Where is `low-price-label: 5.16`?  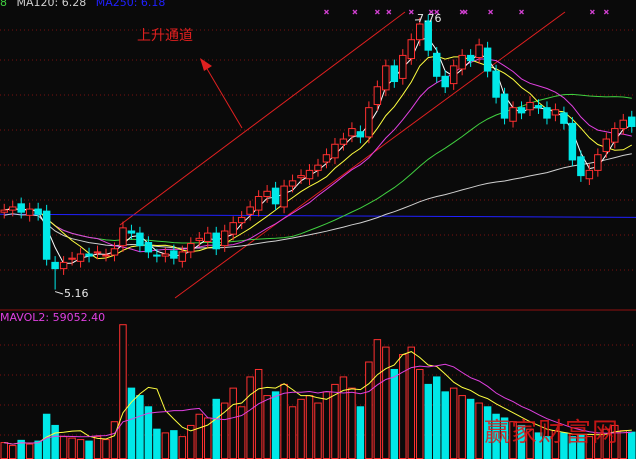 low-price-label: 5.16 is located at coordinates (76, 293).